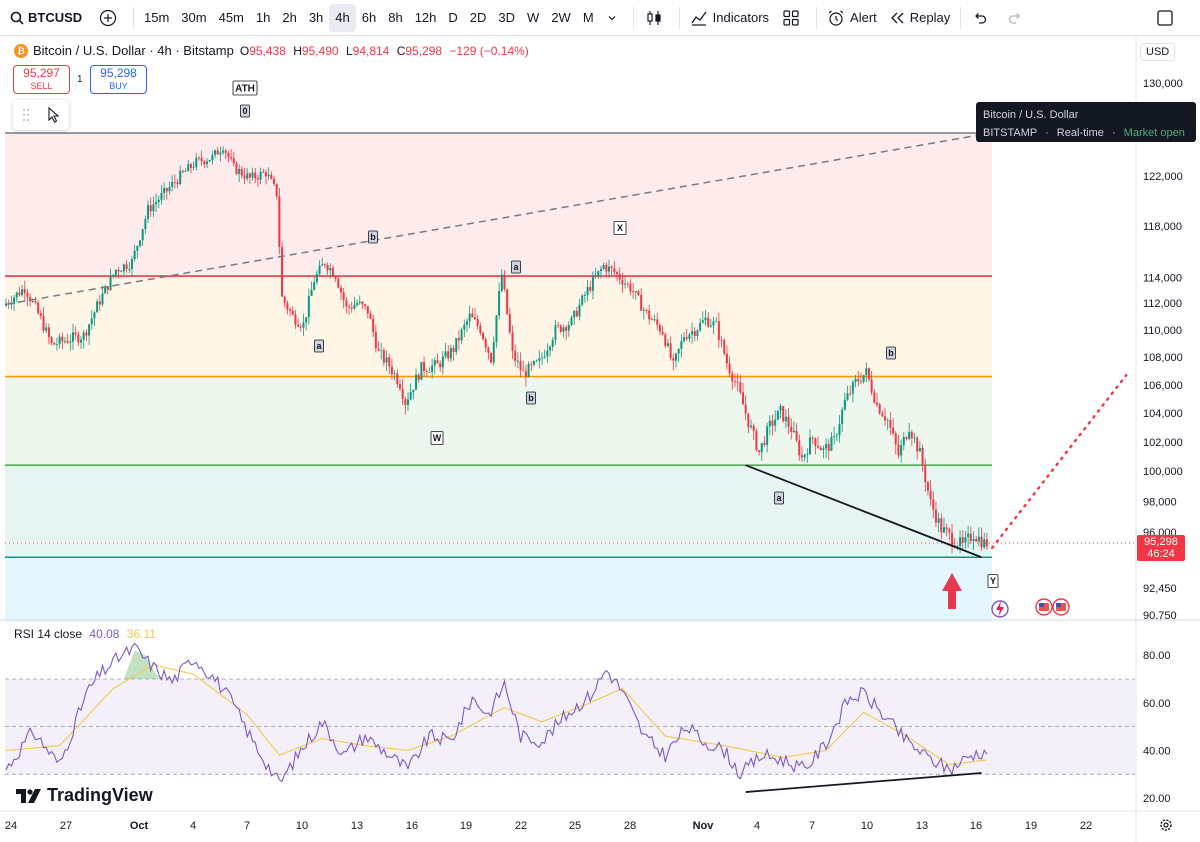 The image size is (1200, 842). What do you see at coordinates (779, 498) in the screenshot?
I see `wave-a3-label-box` at bounding box center [779, 498].